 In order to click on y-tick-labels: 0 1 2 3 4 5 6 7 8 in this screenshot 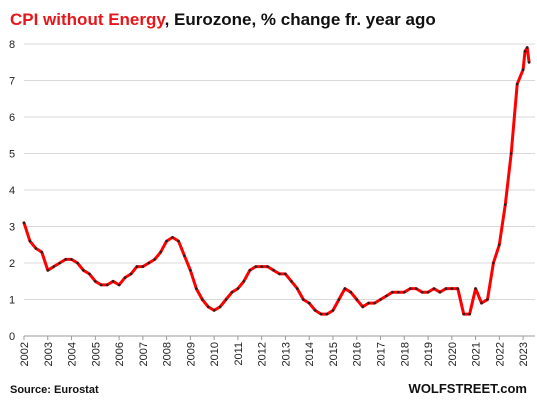, I will do `click(12, 191)`.